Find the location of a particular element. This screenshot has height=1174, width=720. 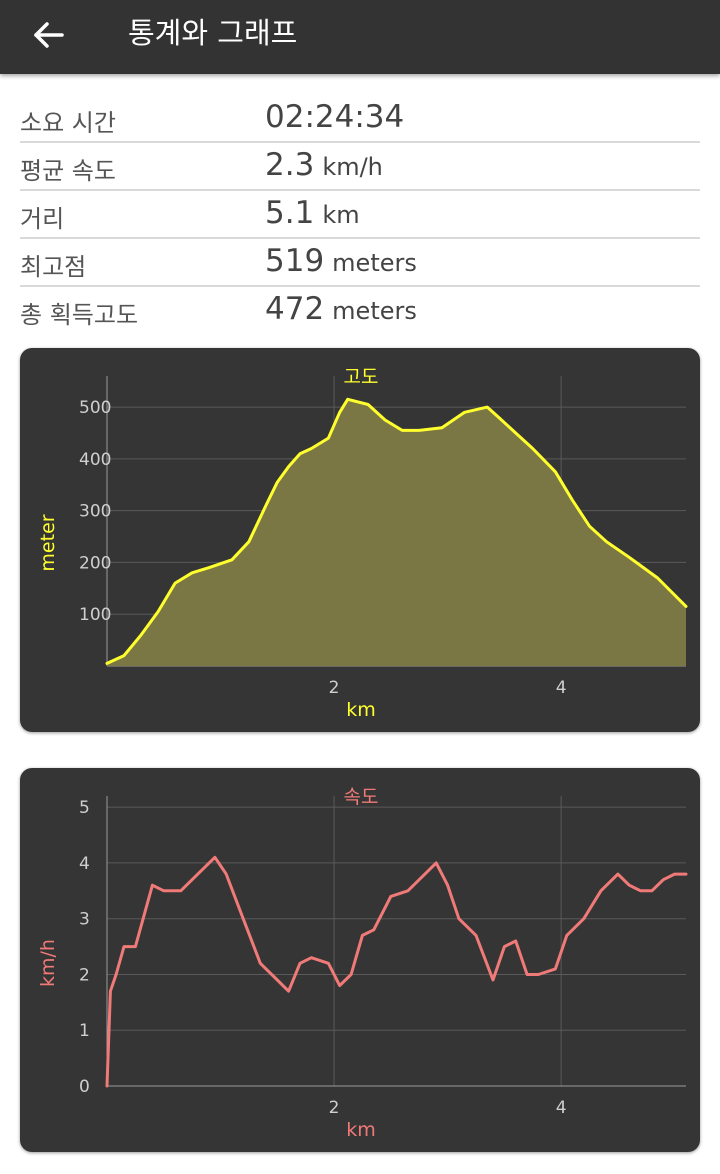

stat-row-max-elevation: 최고점 519 meters is located at coordinates (360, 263).